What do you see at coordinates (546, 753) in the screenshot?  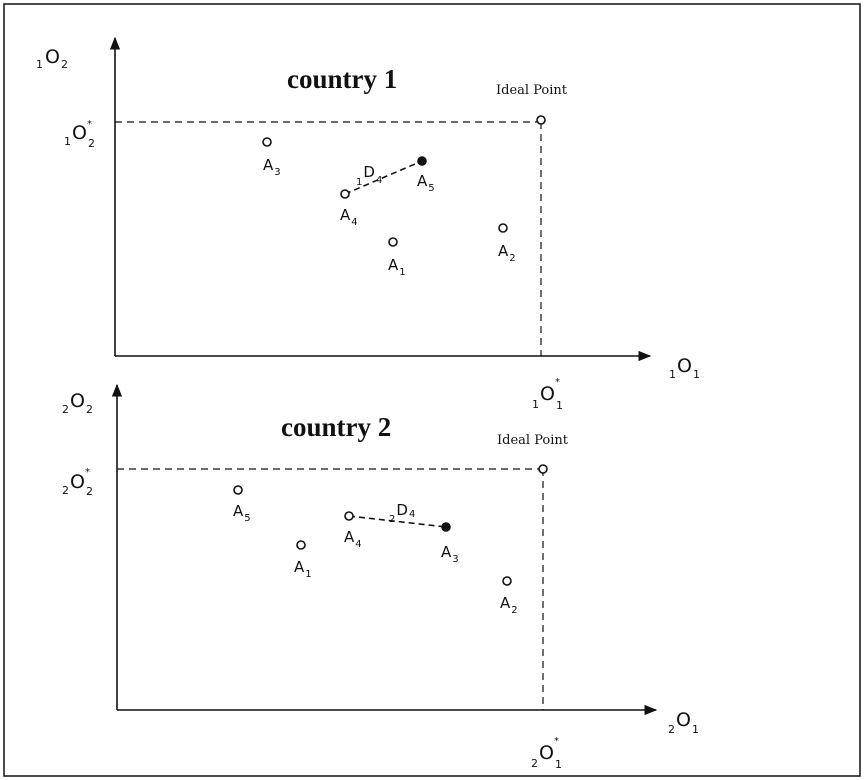 I see `x-ideal-value-label: 2O1*` at bounding box center [546, 753].